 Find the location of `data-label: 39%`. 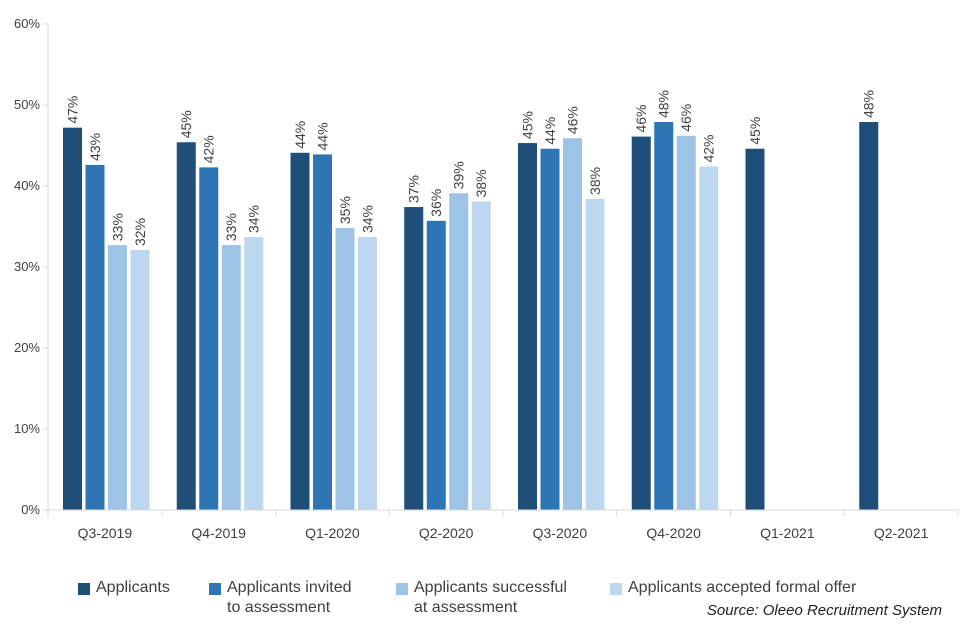

data-label: 39% is located at coordinates (459, 175).